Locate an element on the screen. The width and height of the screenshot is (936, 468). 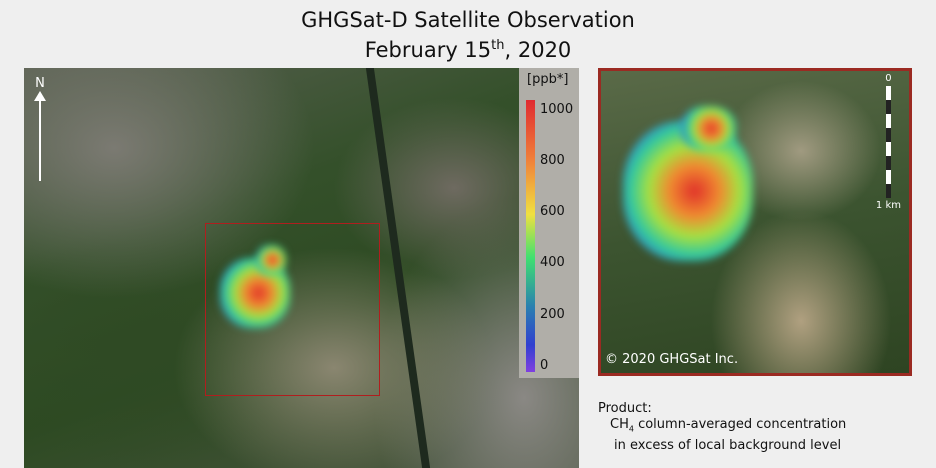
arrow-up-icon is located at coordinates (40, 136).